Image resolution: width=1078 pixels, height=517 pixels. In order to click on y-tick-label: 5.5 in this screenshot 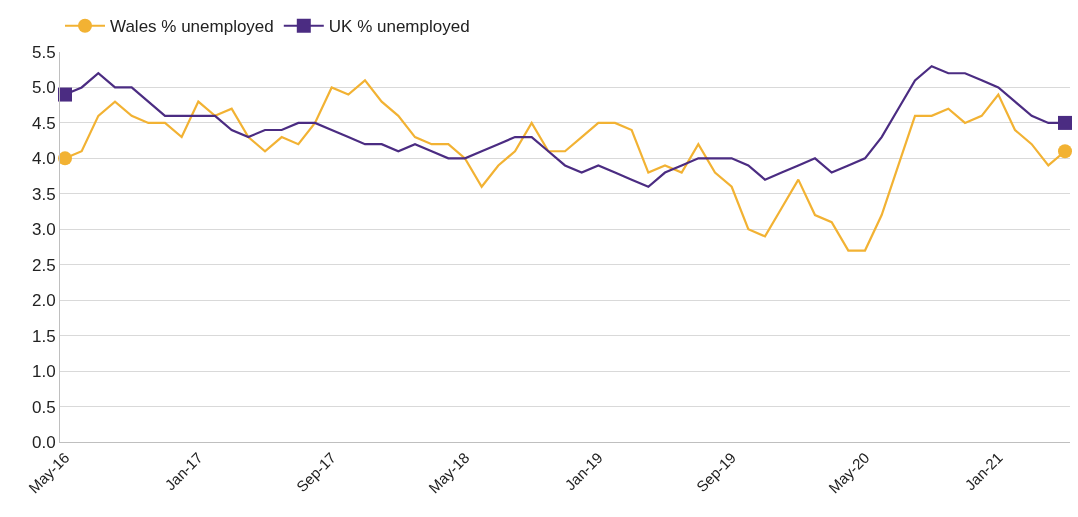, I will do `click(43, 52)`.